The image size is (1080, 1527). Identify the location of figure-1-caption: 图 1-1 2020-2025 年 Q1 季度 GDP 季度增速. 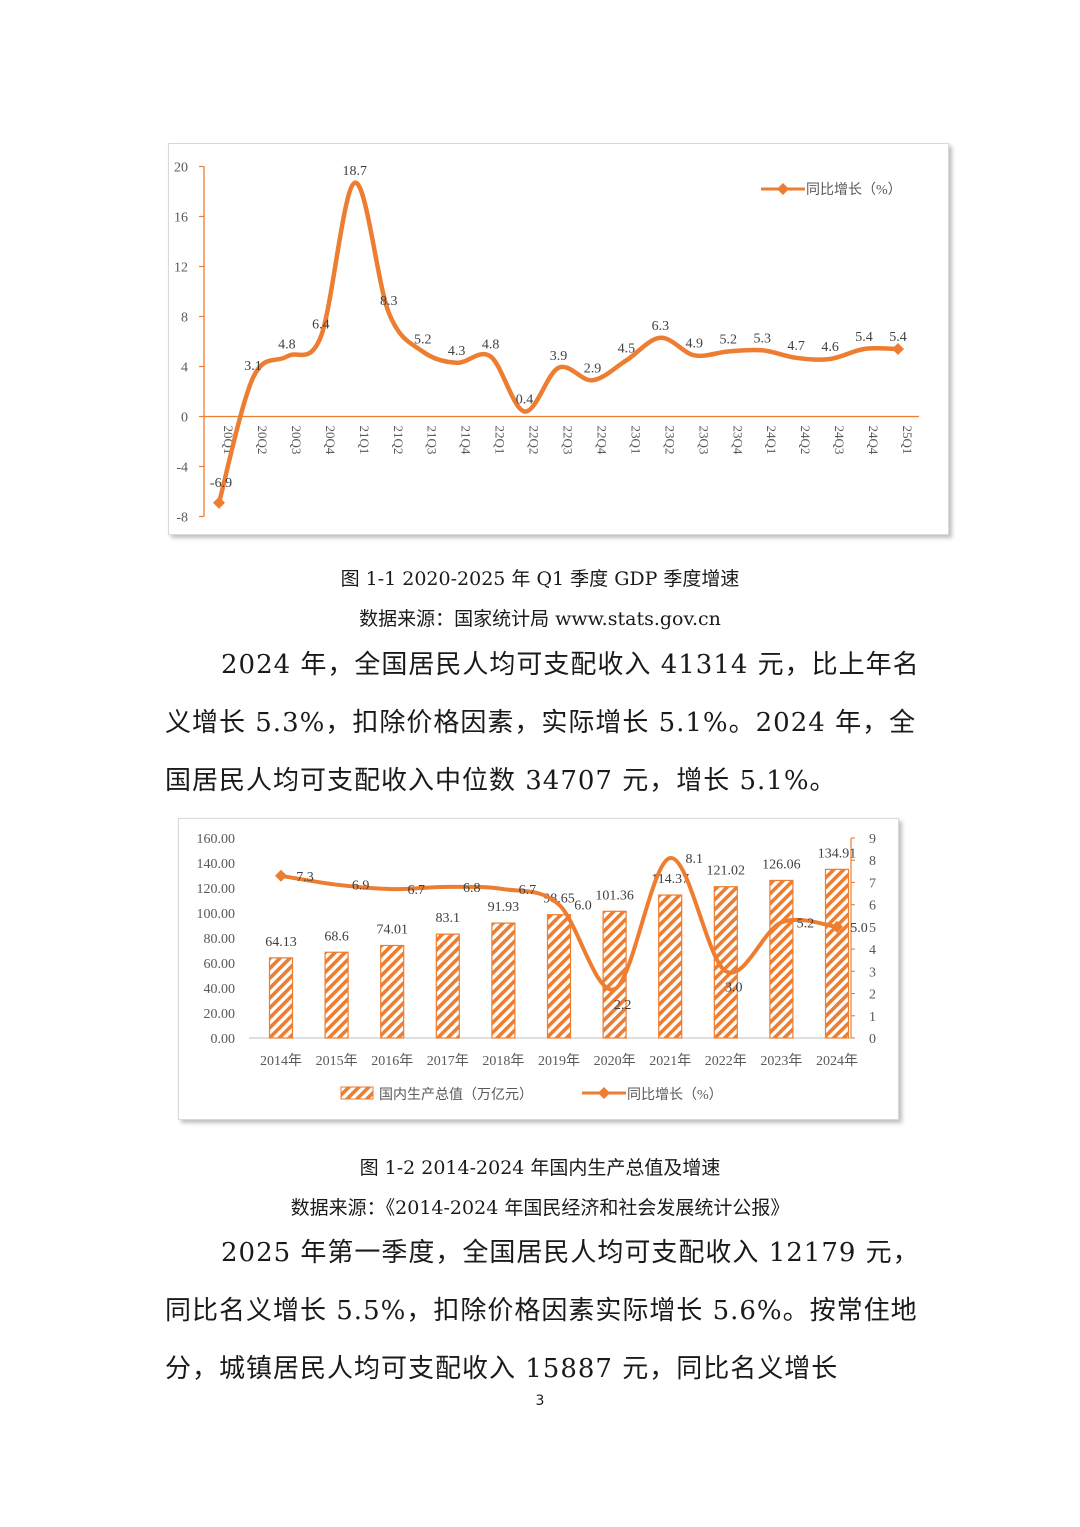
(540, 579).